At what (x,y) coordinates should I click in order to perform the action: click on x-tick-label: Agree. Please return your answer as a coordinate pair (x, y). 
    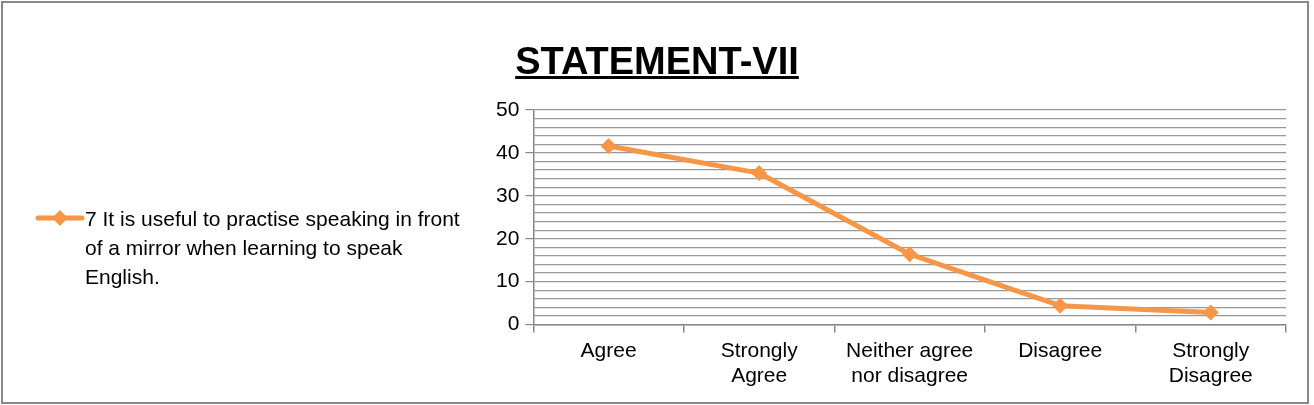
    Looking at the image, I should click on (608, 349).